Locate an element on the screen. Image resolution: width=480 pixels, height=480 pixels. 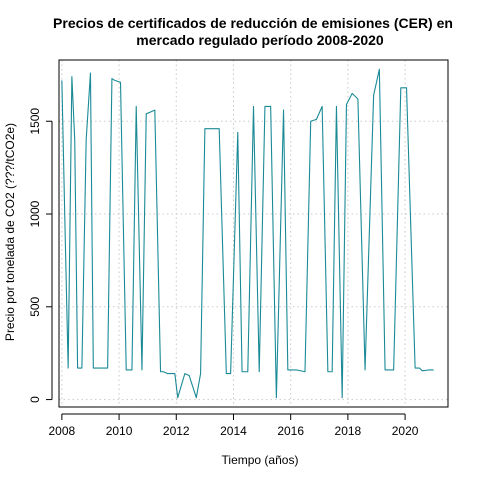
x-tick-label-3: 2014 is located at coordinates (233, 431).